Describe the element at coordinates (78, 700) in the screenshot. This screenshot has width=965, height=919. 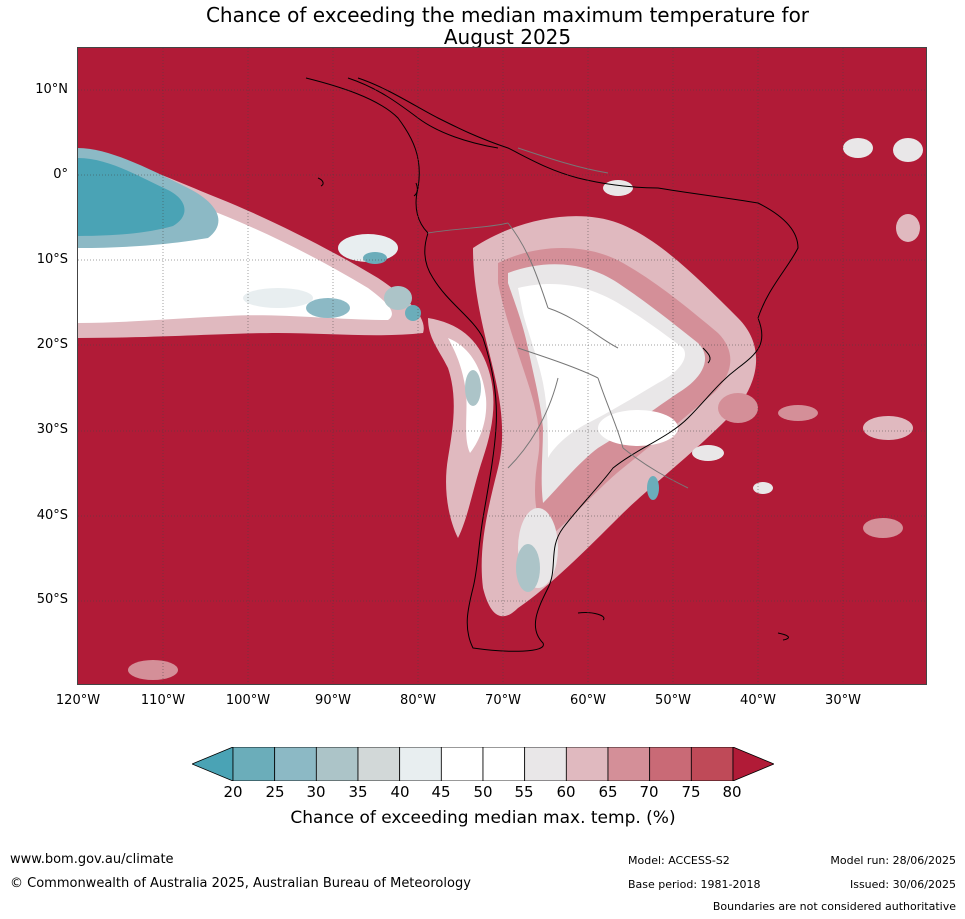
I see `lon-label-120w: 120°W` at that location.